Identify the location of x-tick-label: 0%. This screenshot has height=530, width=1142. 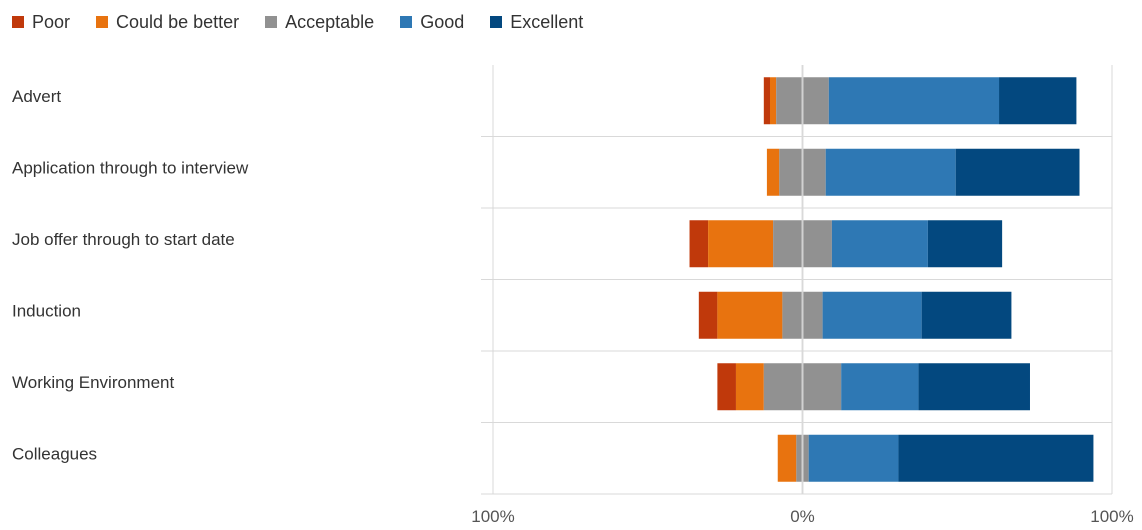
(802, 516).